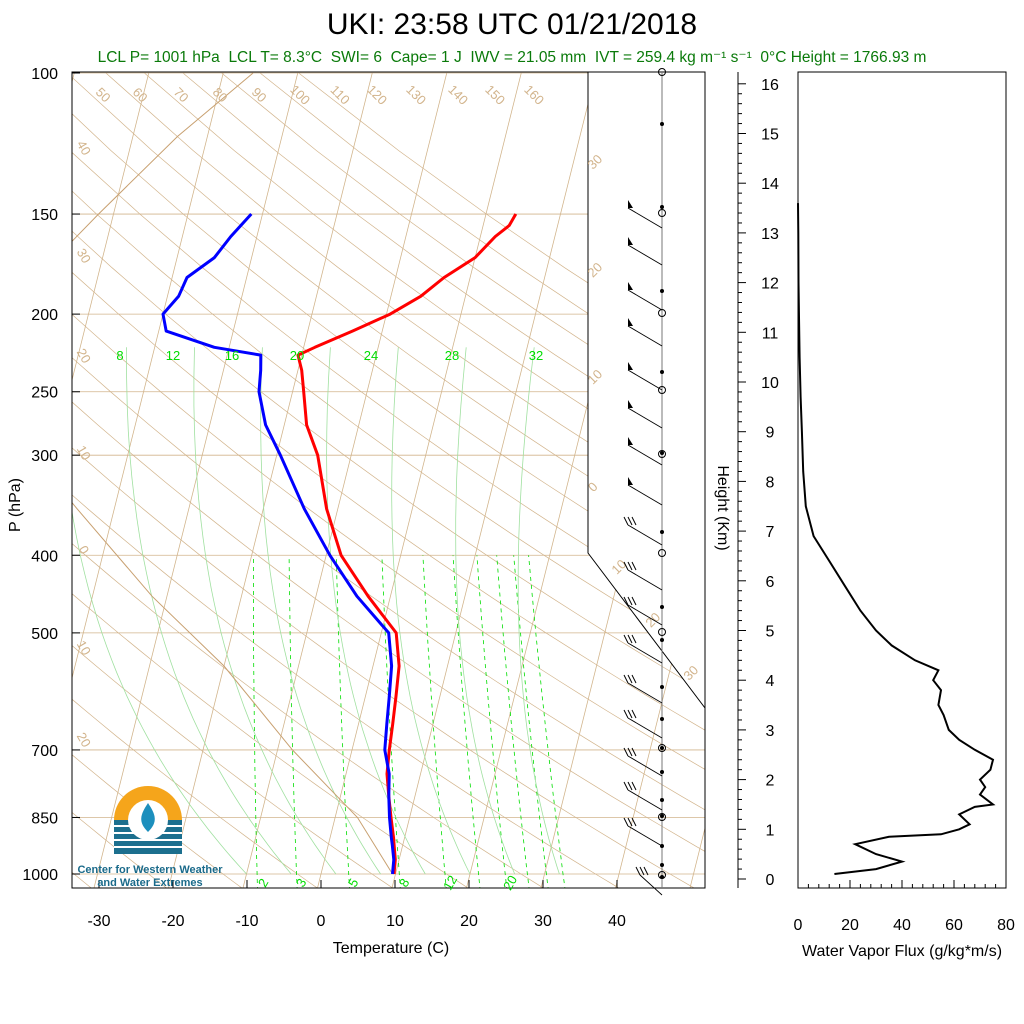  I want to click on lcl-temperature: LCL T= 8.3°C, so click(275, 57).